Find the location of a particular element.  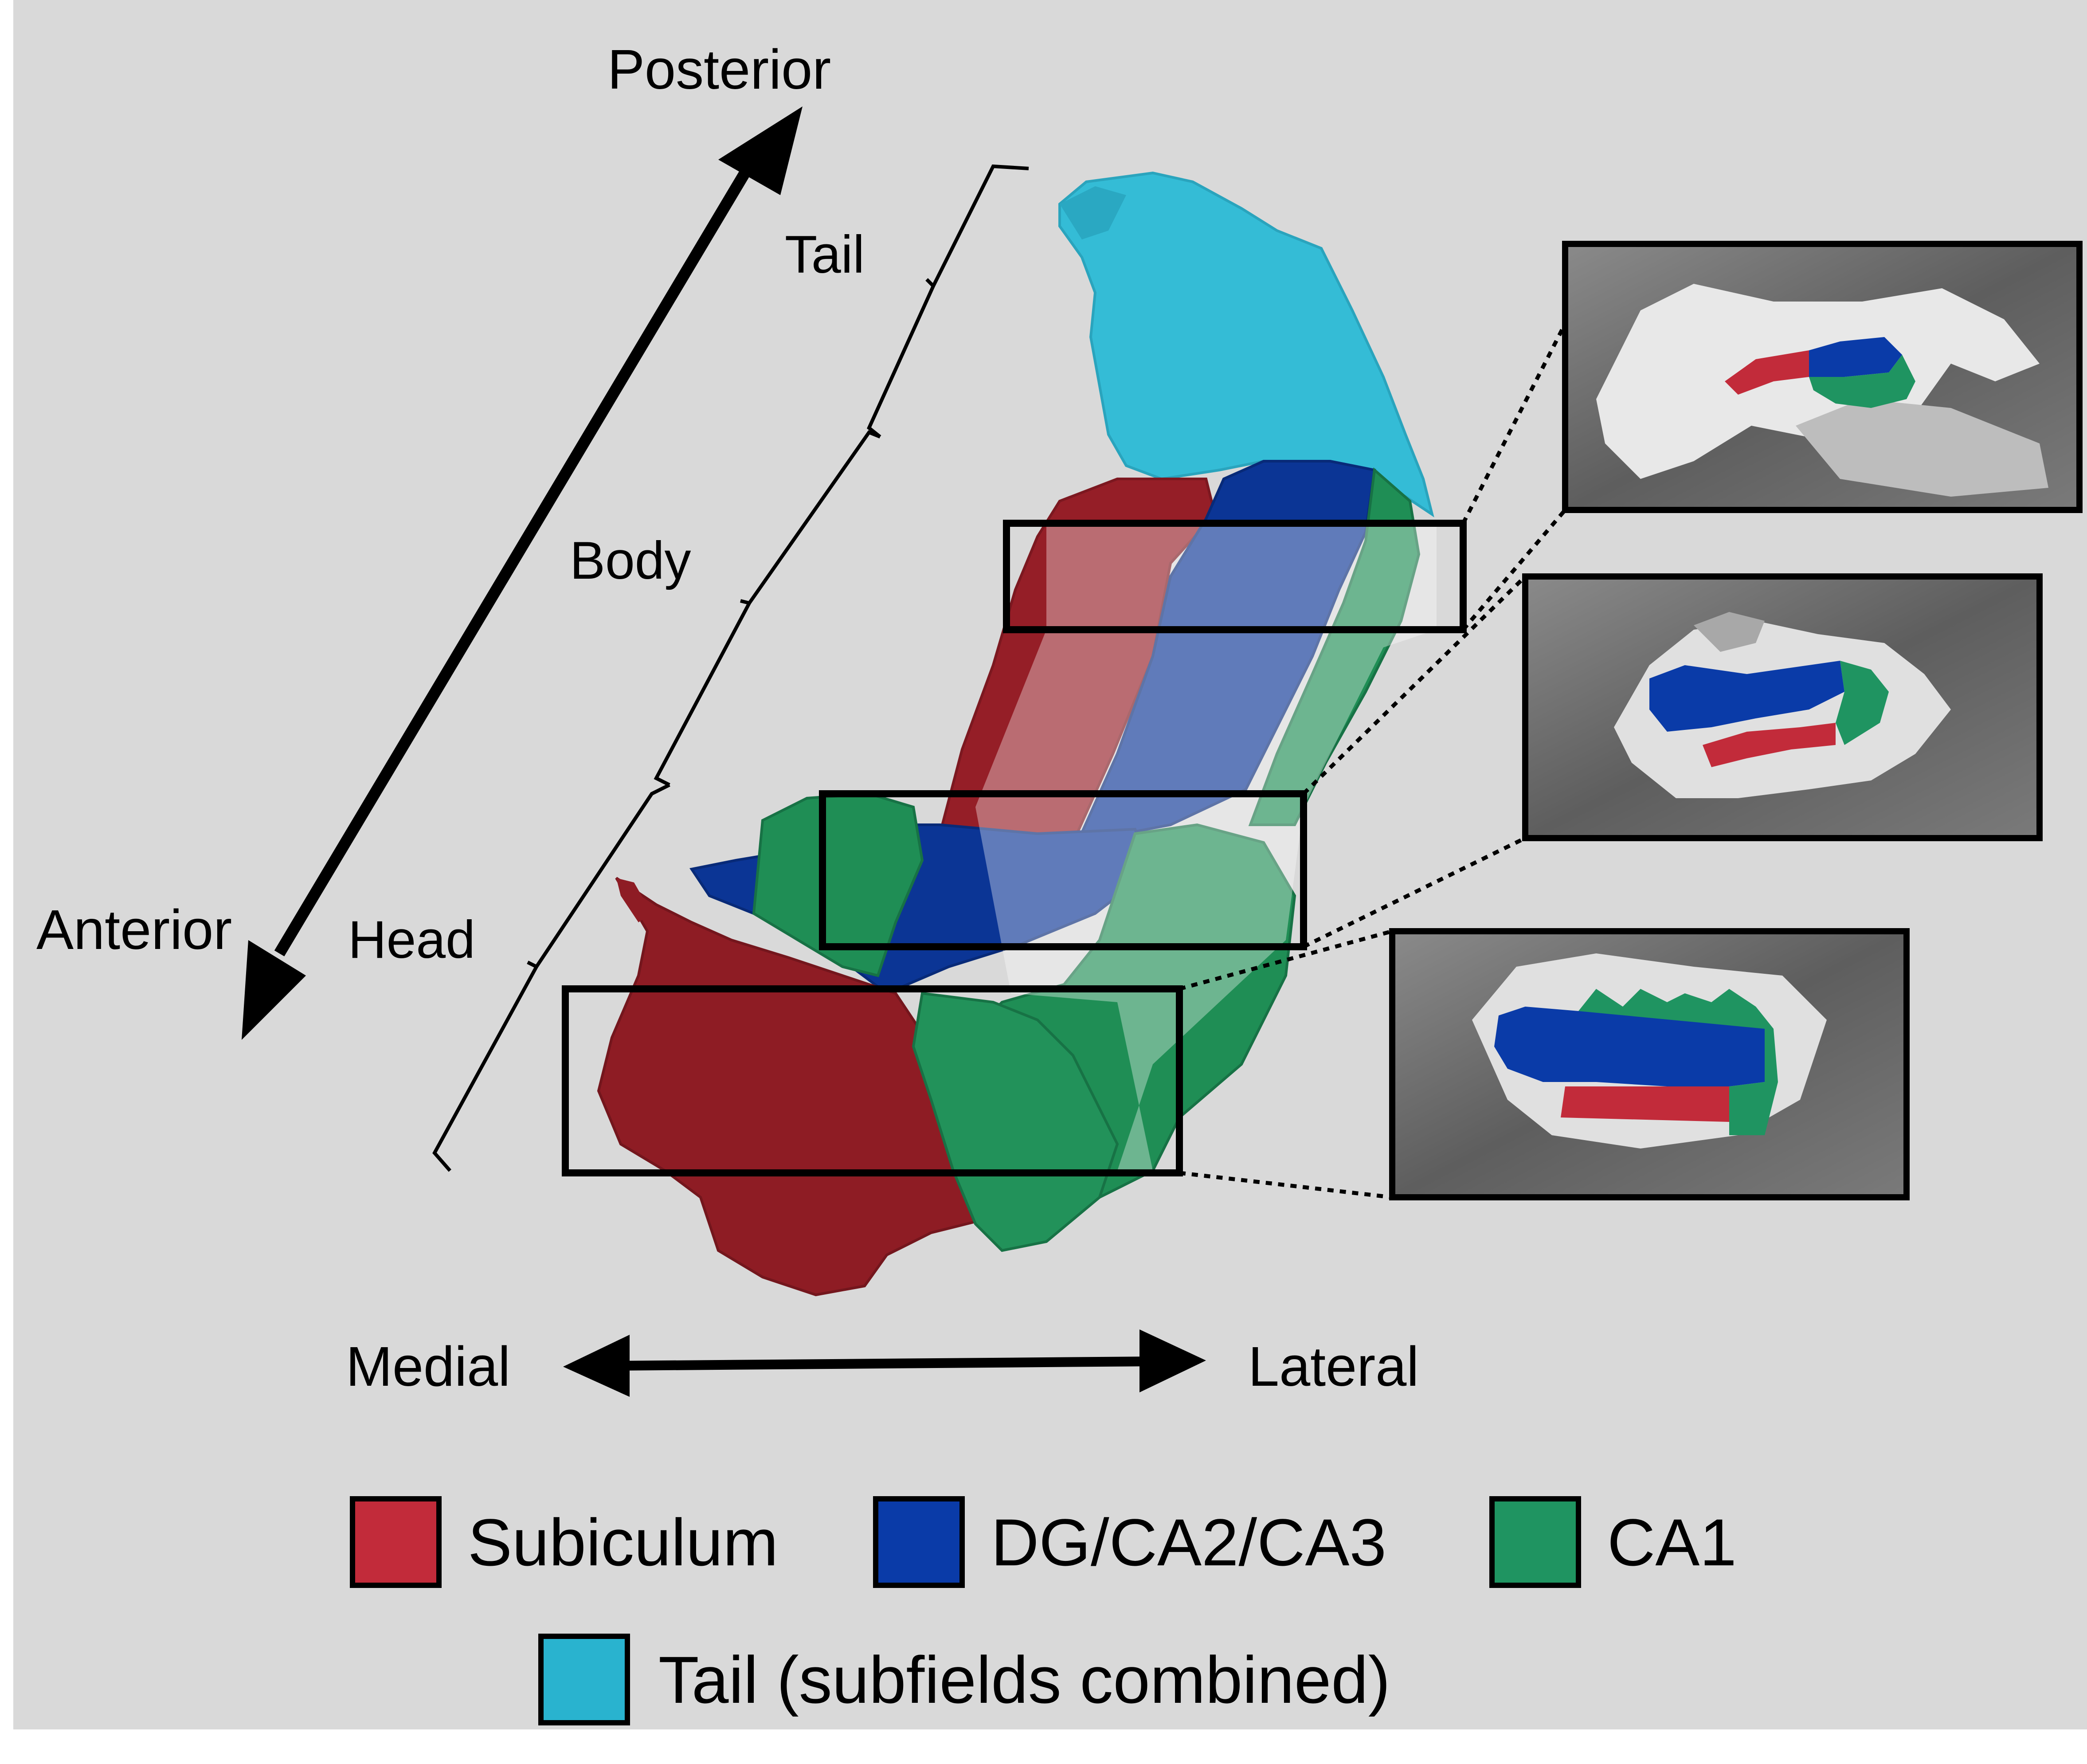

body-dg-surface is located at coordinates (1225, 652).